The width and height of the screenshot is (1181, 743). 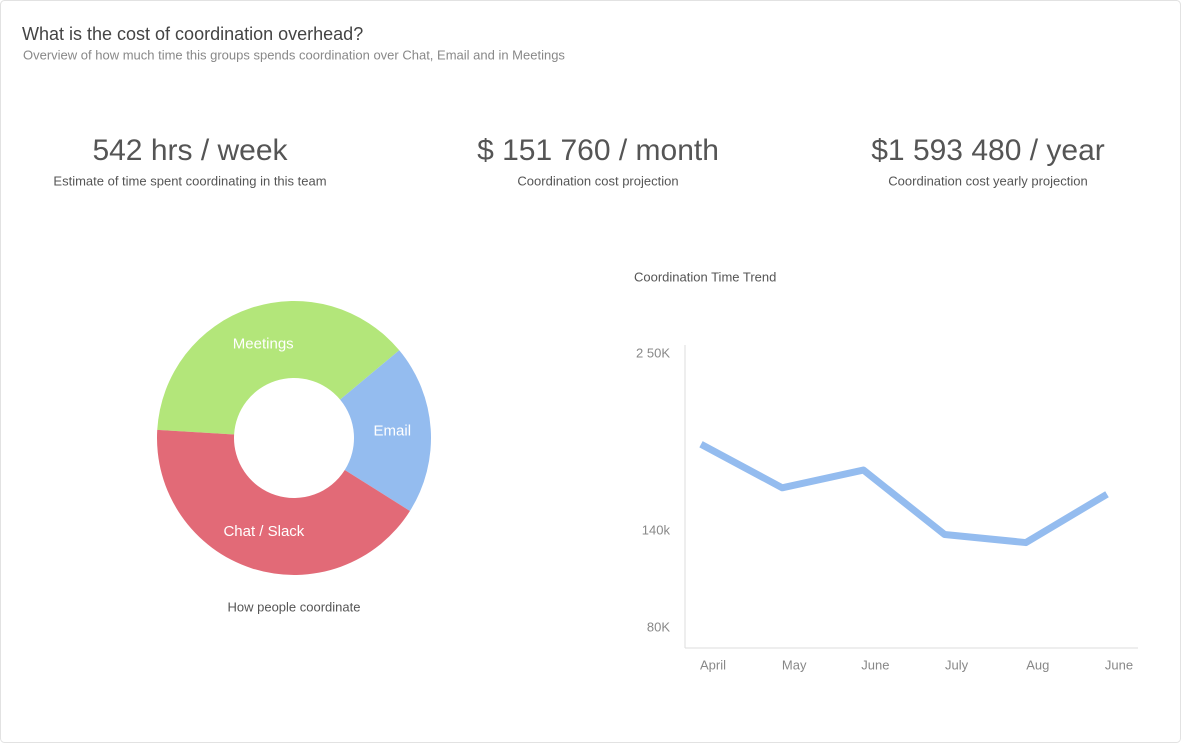 What do you see at coordinates (263, 343) in the screenshot?
I see `segment-label: Meetings` at bounding box center [263, 343].